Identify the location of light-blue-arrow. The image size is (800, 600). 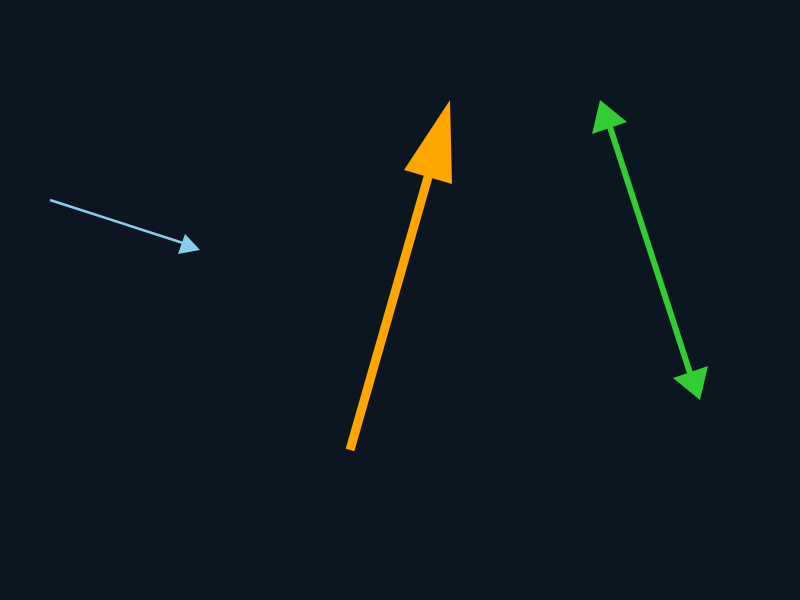
(124, 226).